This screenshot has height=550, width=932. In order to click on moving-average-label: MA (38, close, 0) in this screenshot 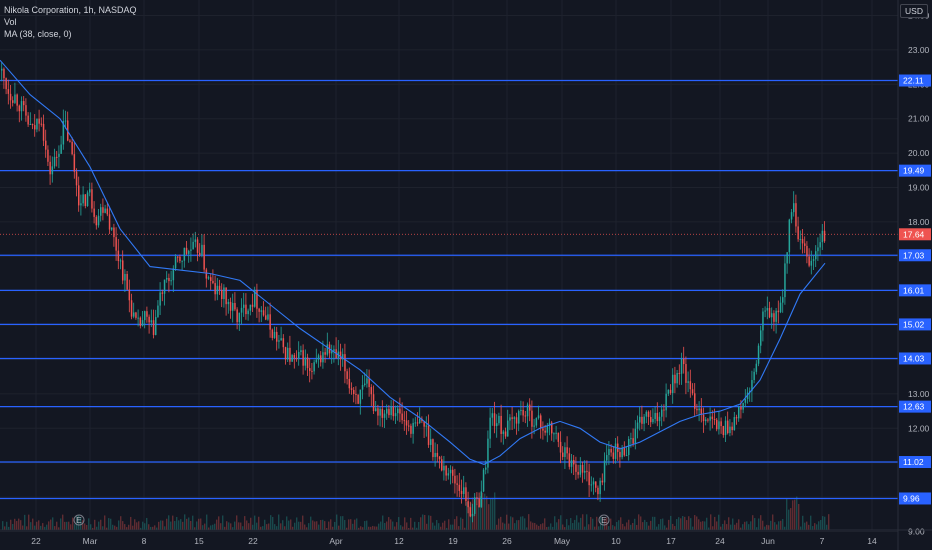, I will do `click(38, 34)`.